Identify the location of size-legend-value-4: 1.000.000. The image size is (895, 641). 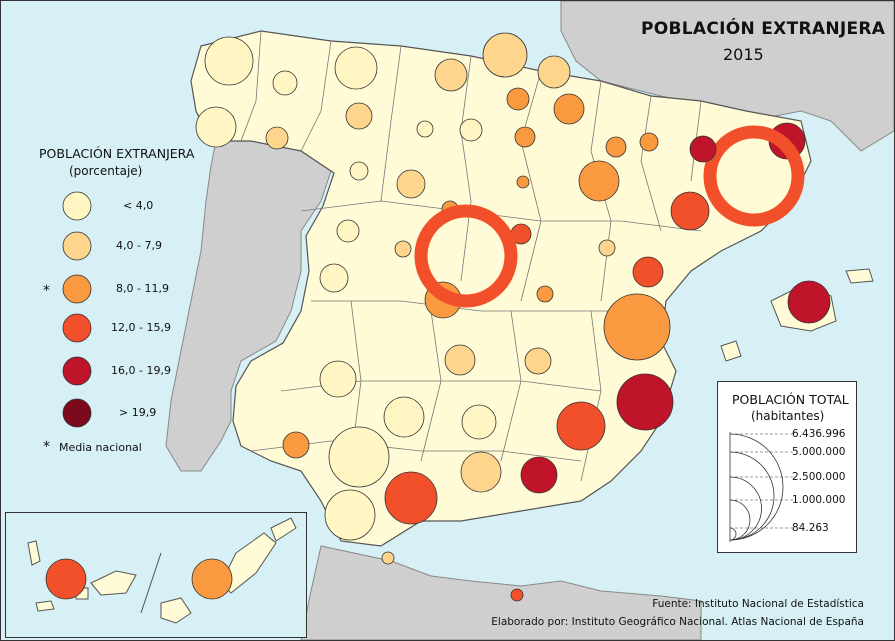
(819, 500).